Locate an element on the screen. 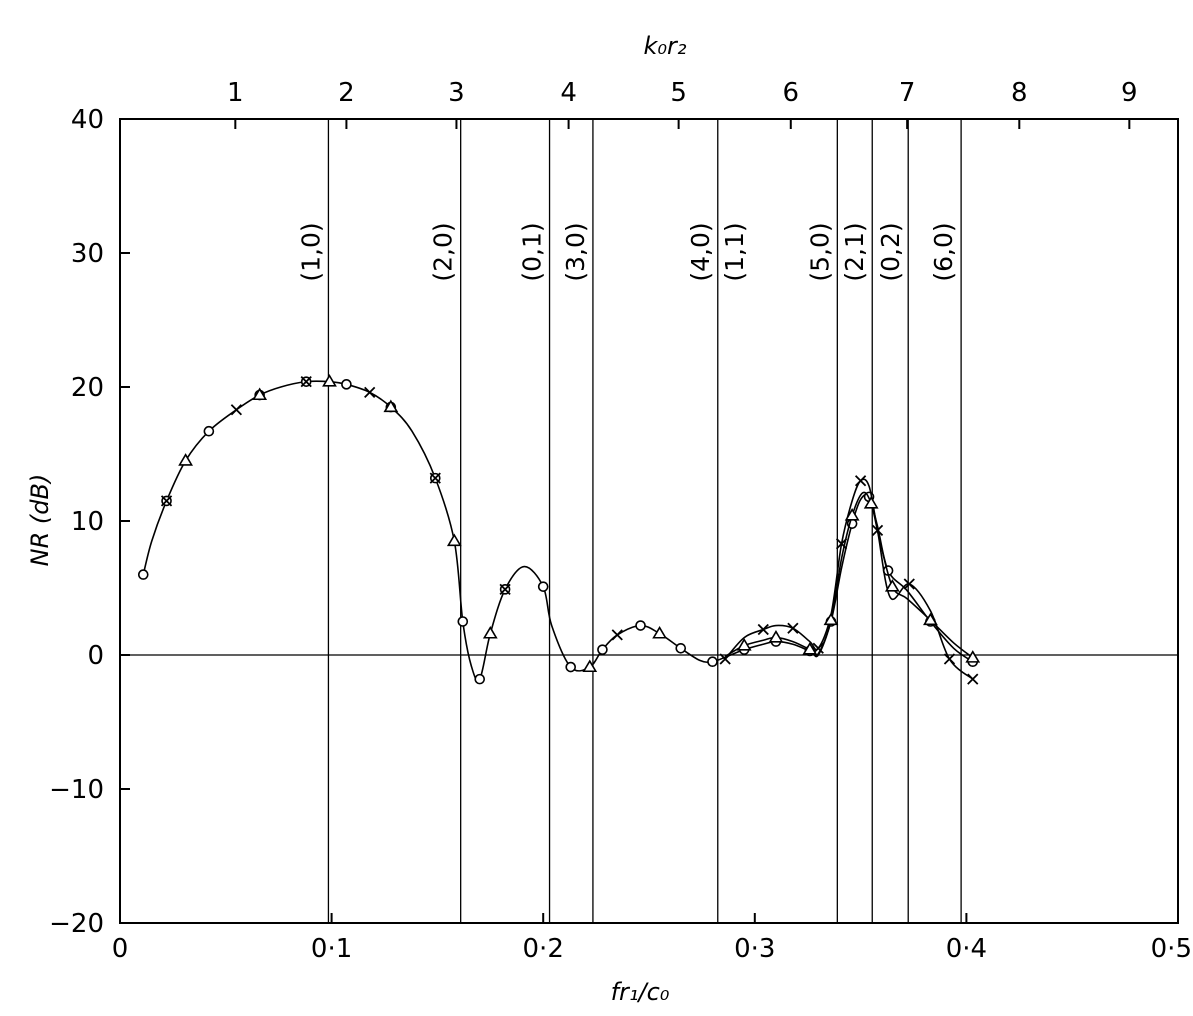 Image resolution: width=1193 pixels, height=1016 pixels. top-ticks: 1 2 3 4 5 6 7 8 9 is located at coordinates (682, 103).